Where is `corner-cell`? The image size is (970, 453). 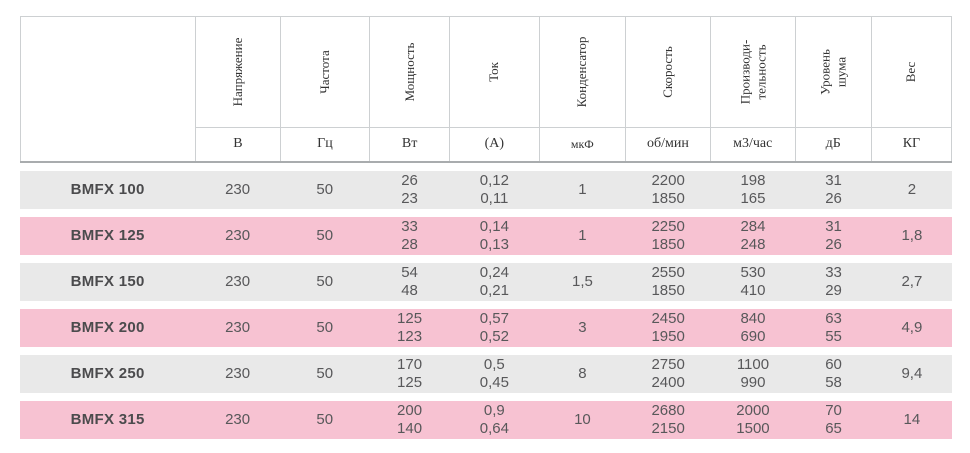 corner-cell is located at coordinates (108, 89).